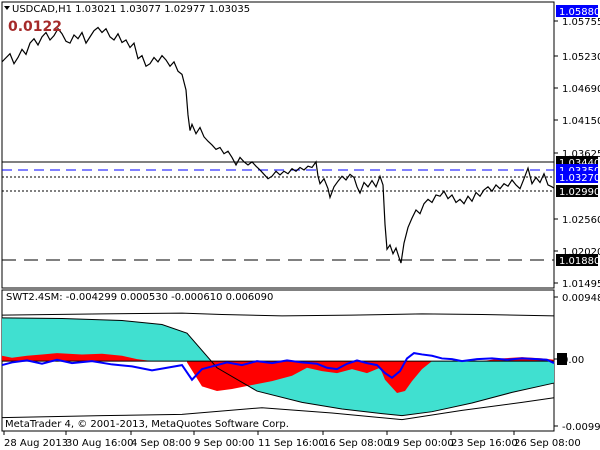  Describe the element at coordinates (581, 22) in the screenshot. I see `price-tick-label: 1.05755` at that location.